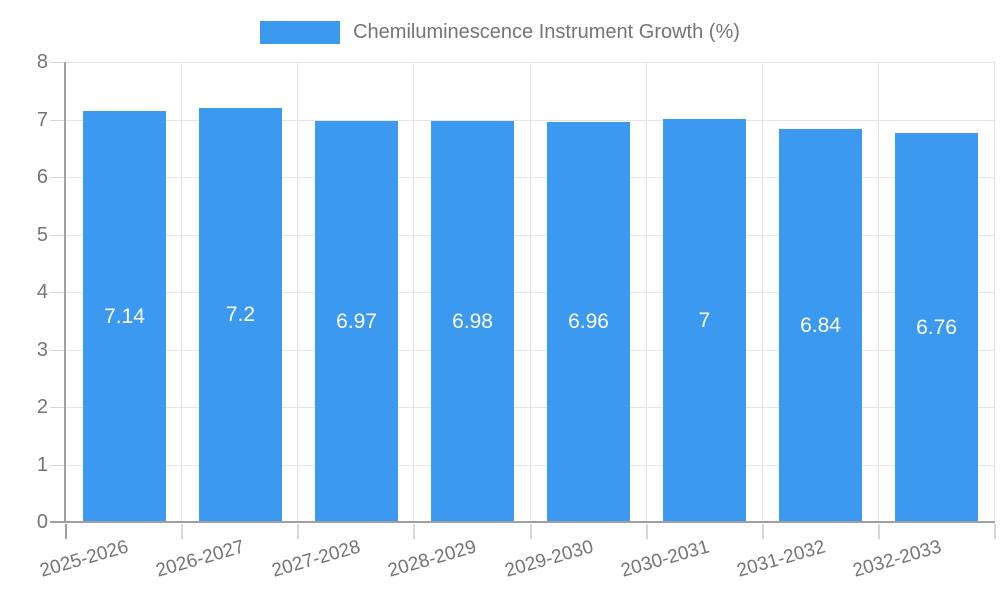  I want to click on y-axis-tick-label: 3, so click(42, 350).